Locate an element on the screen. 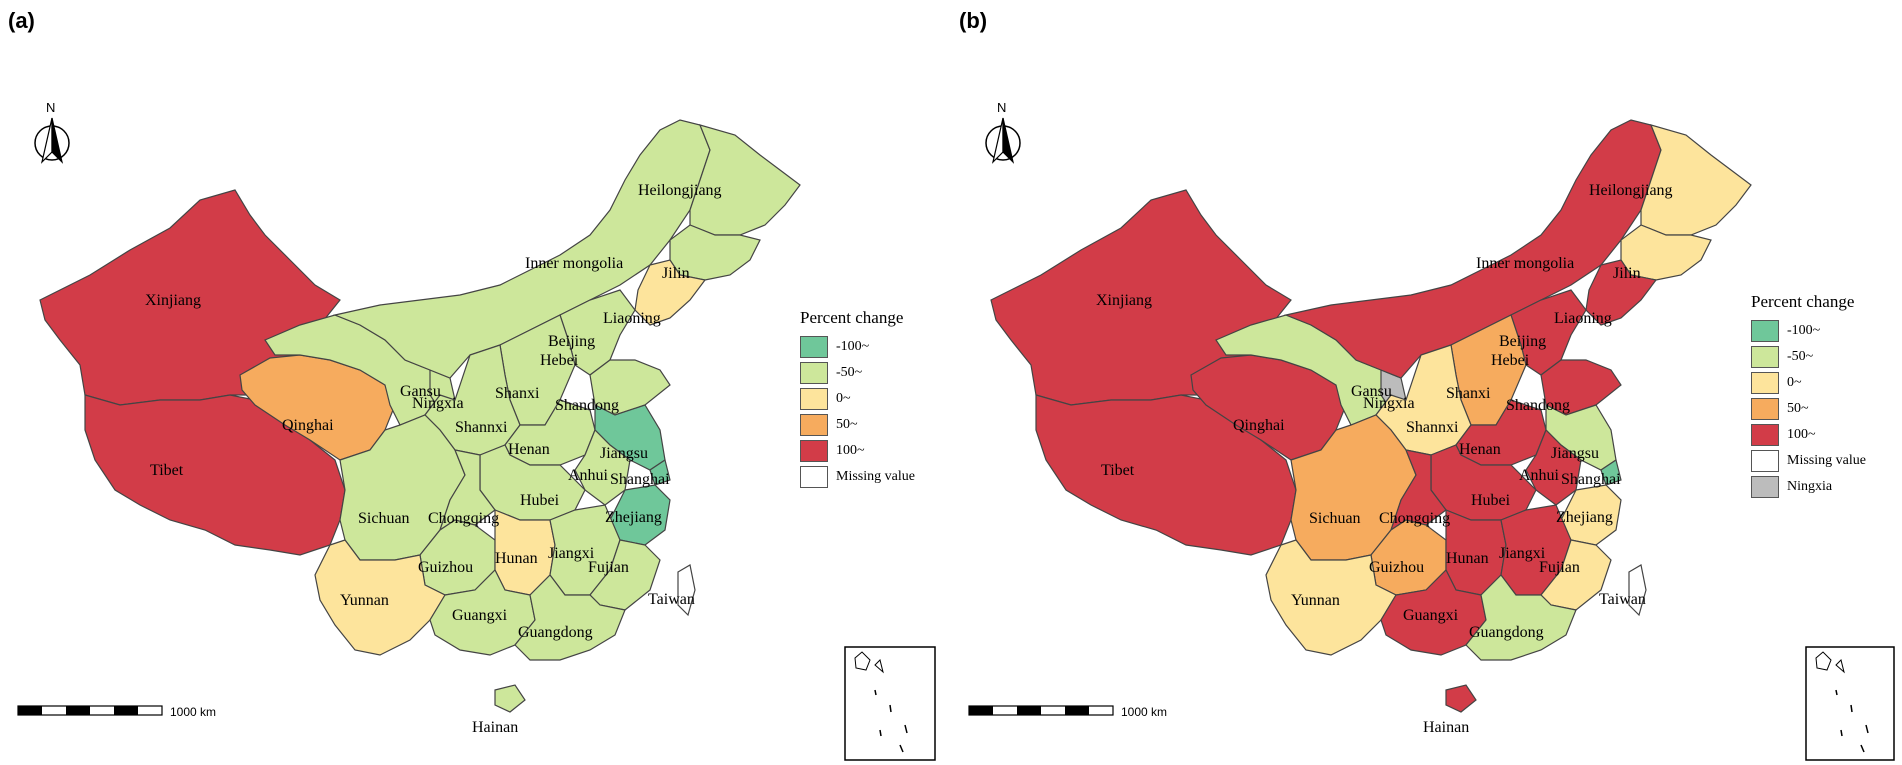  province-liaoning is located at coordinates (670, 292).